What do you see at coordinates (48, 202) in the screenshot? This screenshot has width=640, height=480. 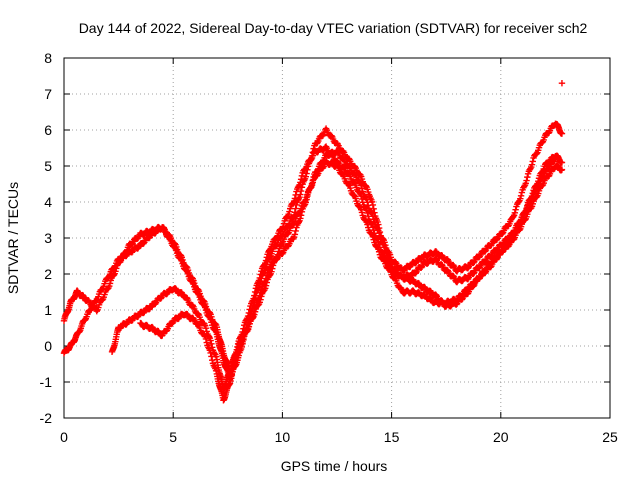 I see `y-tick-label: 4` at bounding box center [48, 202].